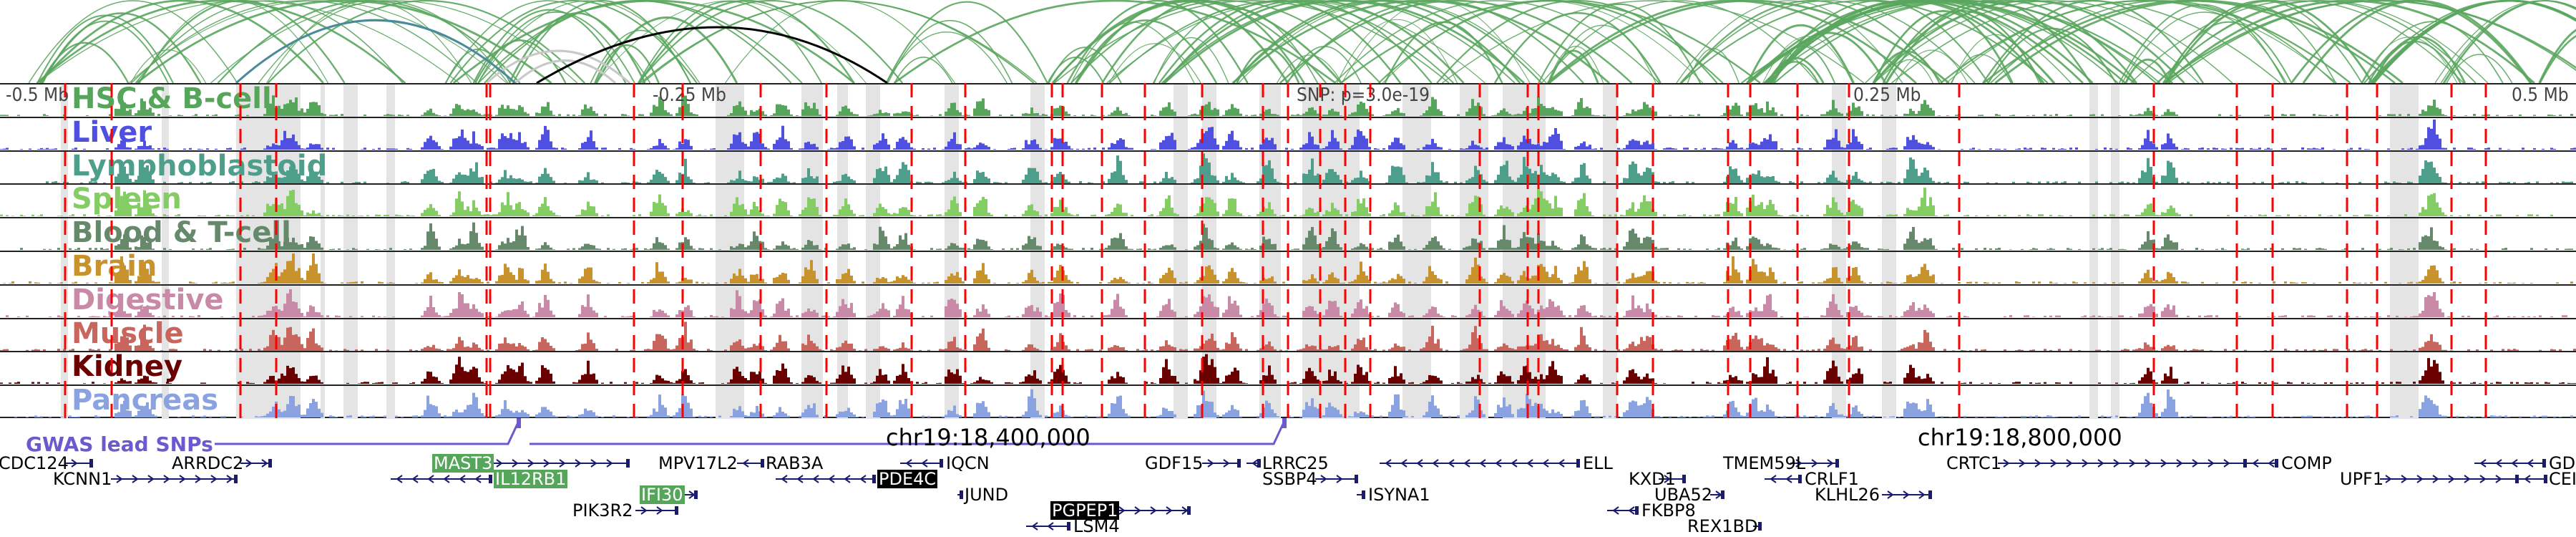  What do you see at coordinates (662, 495) in the screenshot?
I see `gene-label-ifi30: IFI30` at bounding box center [662, 495].